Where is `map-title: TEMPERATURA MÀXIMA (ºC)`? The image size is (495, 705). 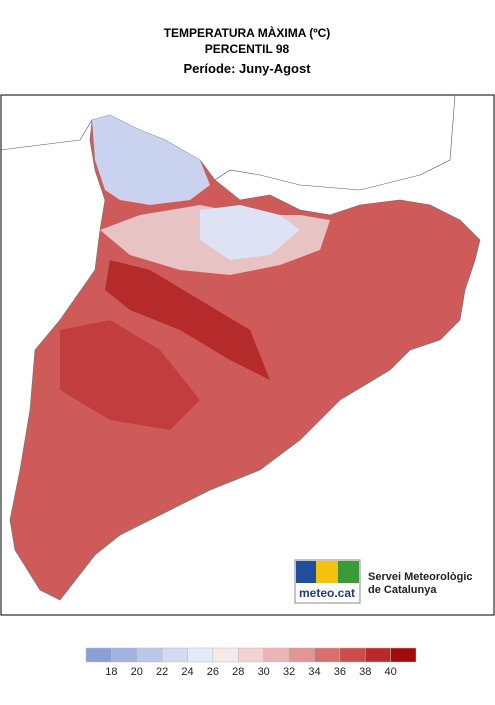
map-title: TEMPERATURA MÀXIMA (ºC) is located at coordinates (247, 32).